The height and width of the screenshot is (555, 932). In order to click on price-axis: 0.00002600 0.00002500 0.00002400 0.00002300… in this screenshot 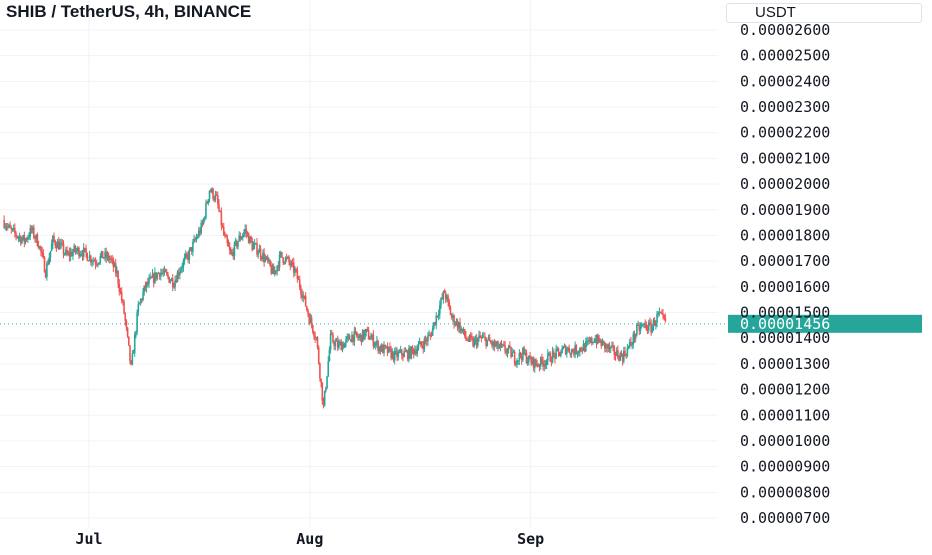, I will do `click(785, 274)`.